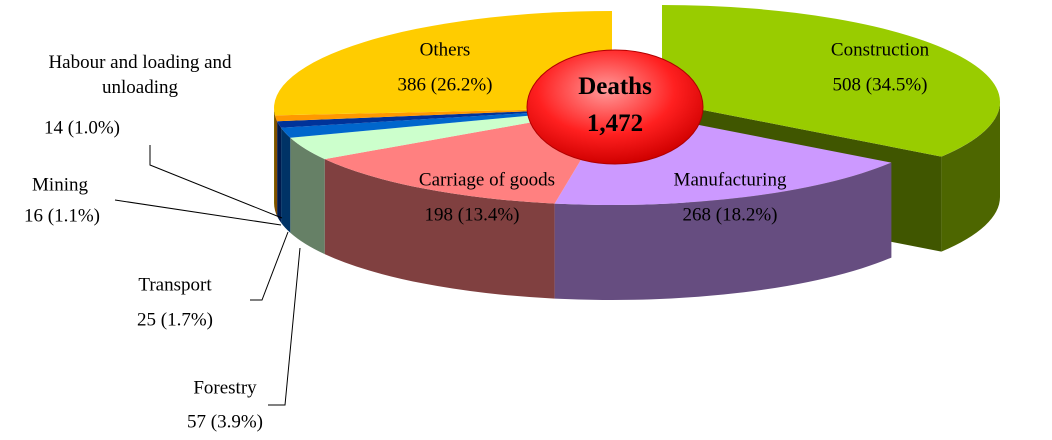 The image size is (1052, 440). Describe the element at coordinates (880, 85) in the screenshot. I see `value-label: 508 (34.5%)` at that location.